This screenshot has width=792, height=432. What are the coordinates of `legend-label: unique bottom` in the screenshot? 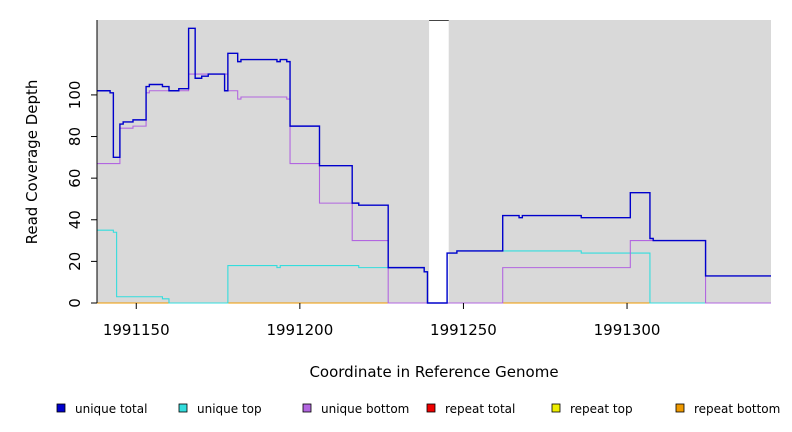 It's located at (365, 409).